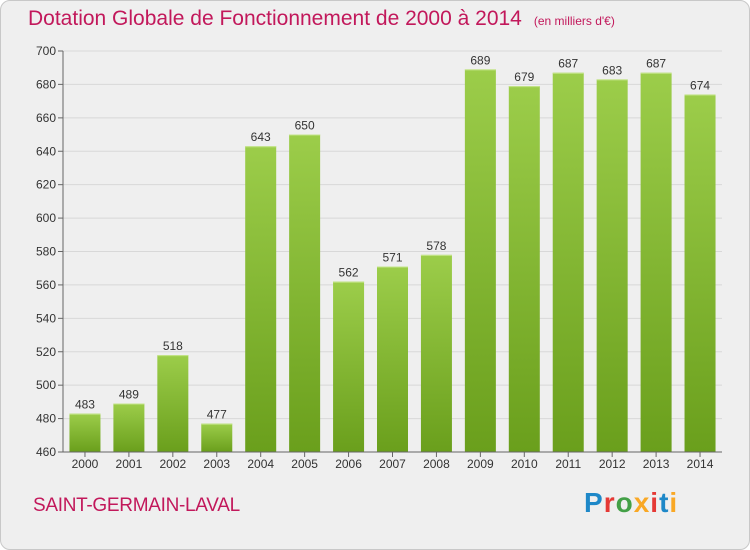 The image size is (750, 550). What do you see at coordinates (700, 85) in the screenshot?
I see `data-label: 674` at bounding box center [700, 85].